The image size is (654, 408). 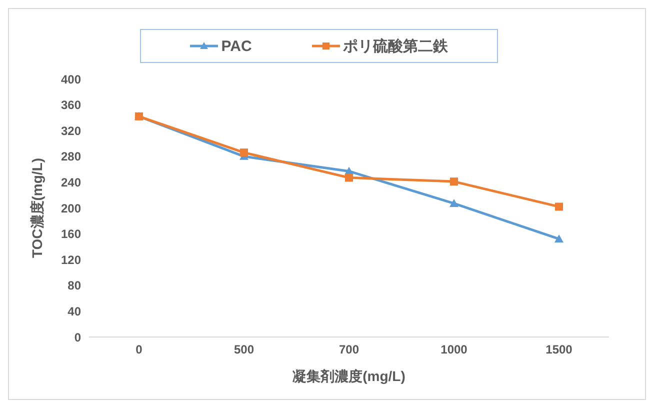 What do you see at coordinates (454, 349) in the screenshot?
I see `x-tick-label: 1000` at bounding box center [454, 349].